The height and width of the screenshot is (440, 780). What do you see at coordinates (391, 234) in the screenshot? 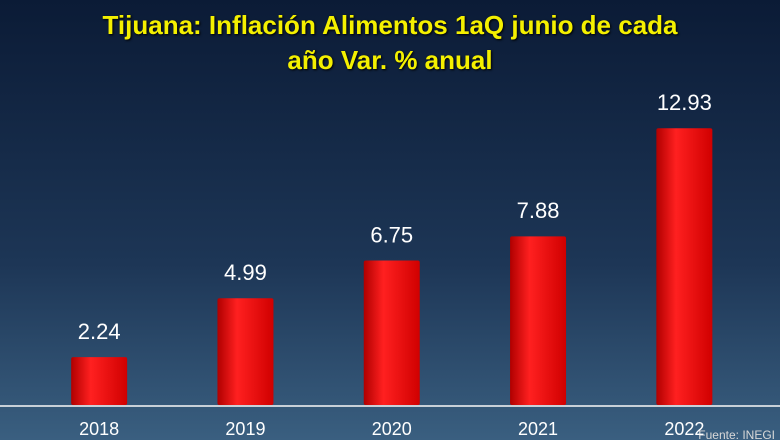
I see `value-label: 6.75` at bounding box center [391, 234].